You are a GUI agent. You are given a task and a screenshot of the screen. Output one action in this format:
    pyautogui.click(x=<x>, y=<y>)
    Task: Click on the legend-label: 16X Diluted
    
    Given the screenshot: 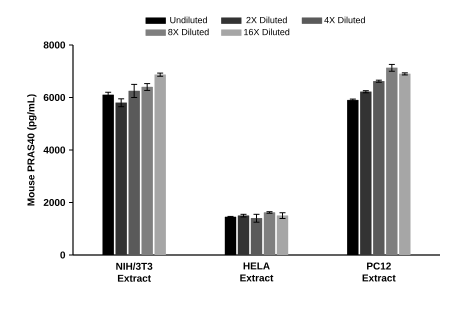 What is the action you would take?
    pyautogui.click(x=267, y=32)
    